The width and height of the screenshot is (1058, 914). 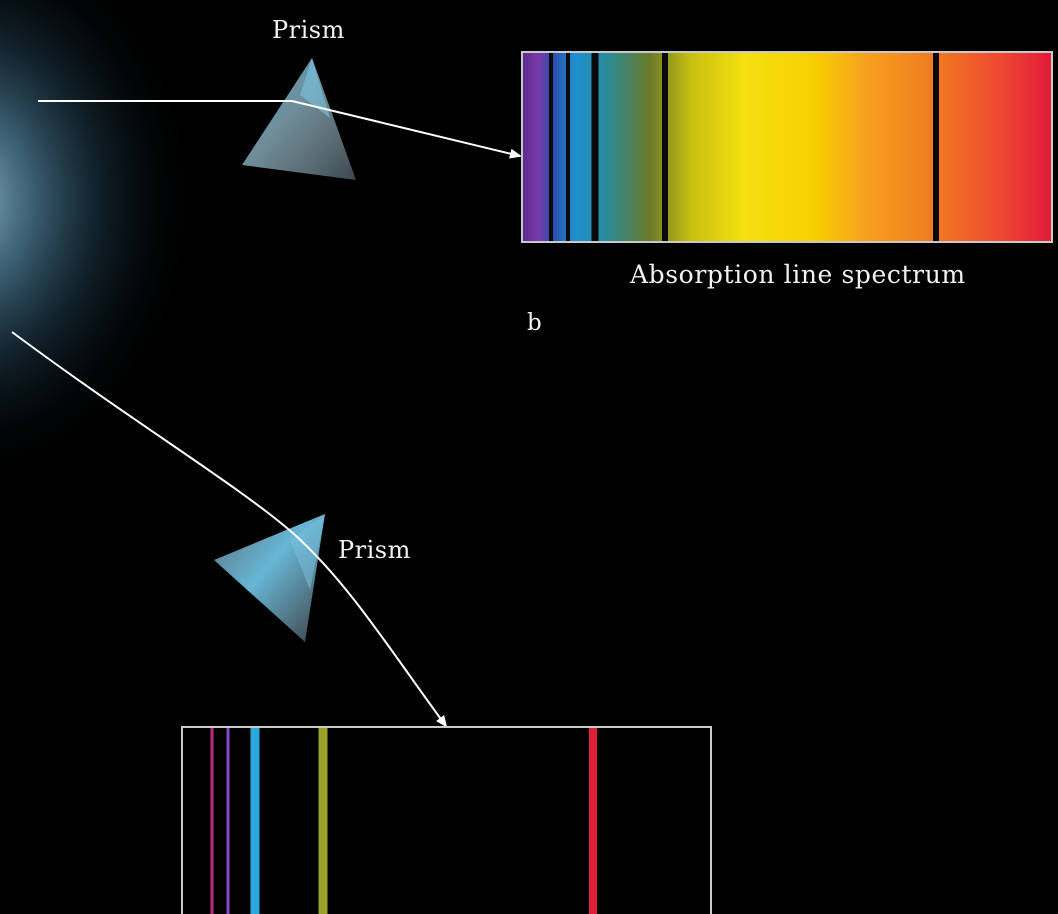 I want to click on emission-spectrum-panel, so click(x=446, y=820).